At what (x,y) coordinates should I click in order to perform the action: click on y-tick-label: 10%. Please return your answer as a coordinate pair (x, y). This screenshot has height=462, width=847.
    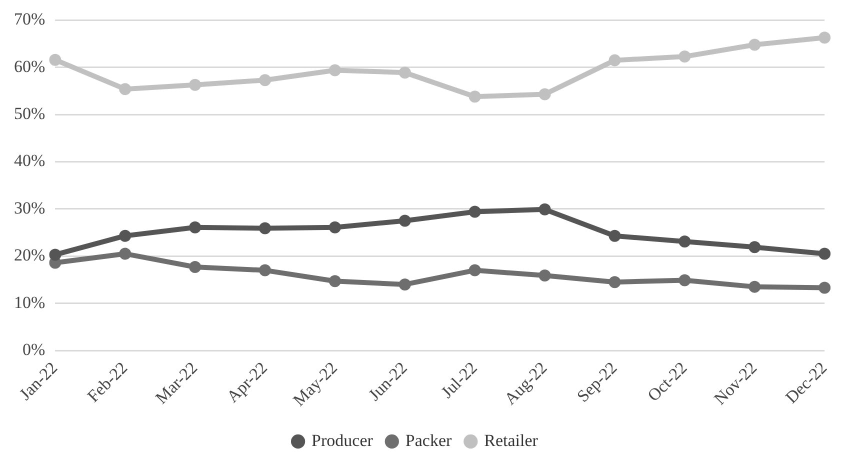
    Looking at the image, I should click on (30, 302).